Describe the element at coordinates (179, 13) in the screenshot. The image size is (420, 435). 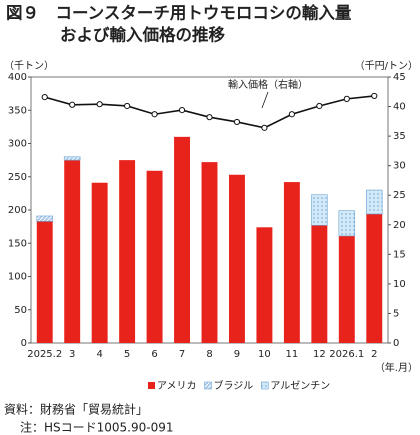
I see `chart-title: 図９ コーンスターチ用トウモロコシの輸入量` at that location.